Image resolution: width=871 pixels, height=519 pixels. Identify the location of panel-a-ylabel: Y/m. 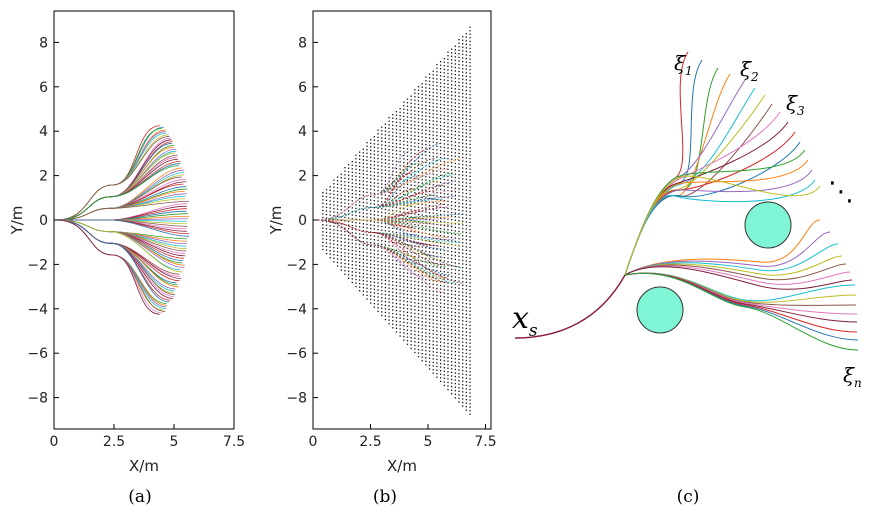
(17, 221).